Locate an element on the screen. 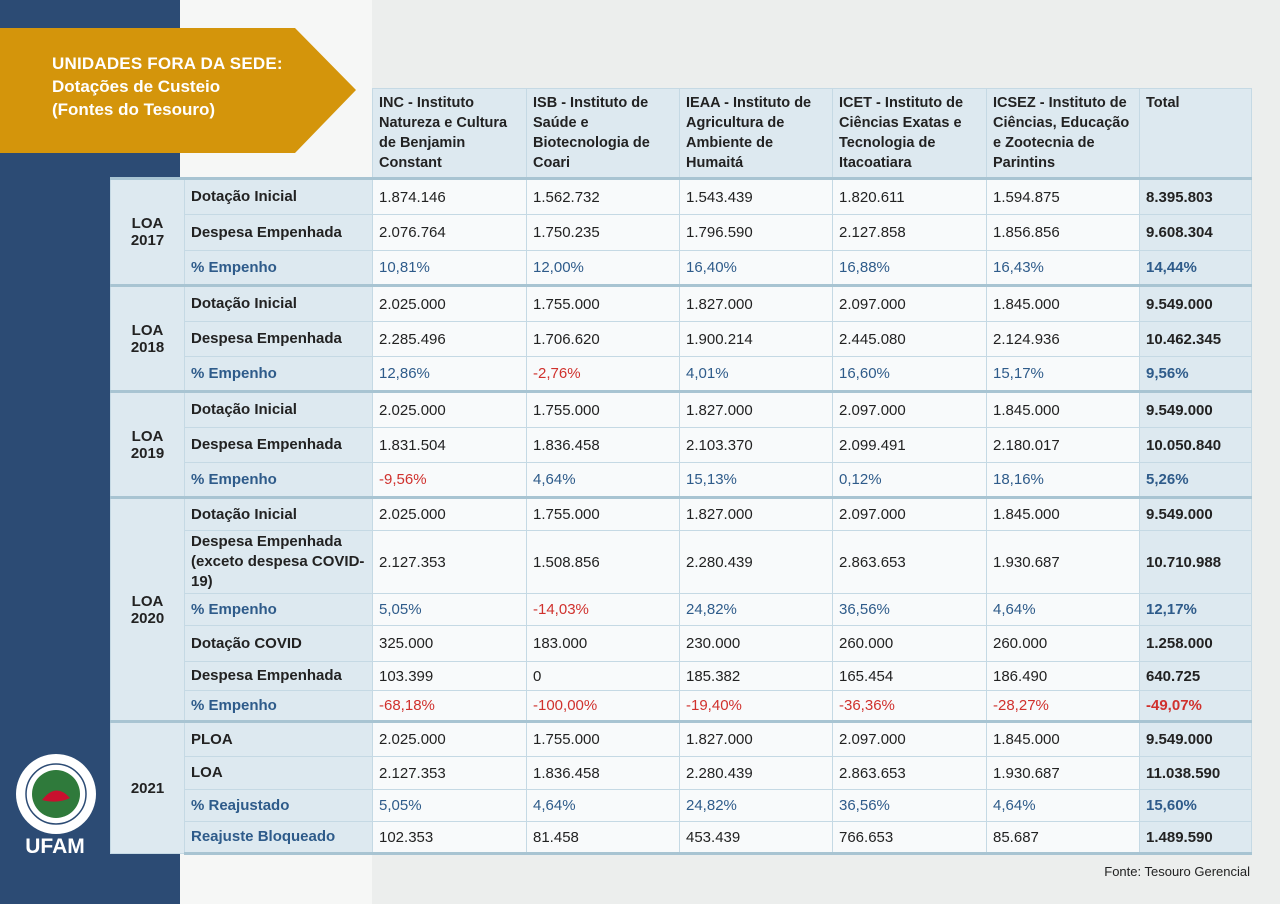  value-cell: 2.280.439 is located at coordinates (756, 773).